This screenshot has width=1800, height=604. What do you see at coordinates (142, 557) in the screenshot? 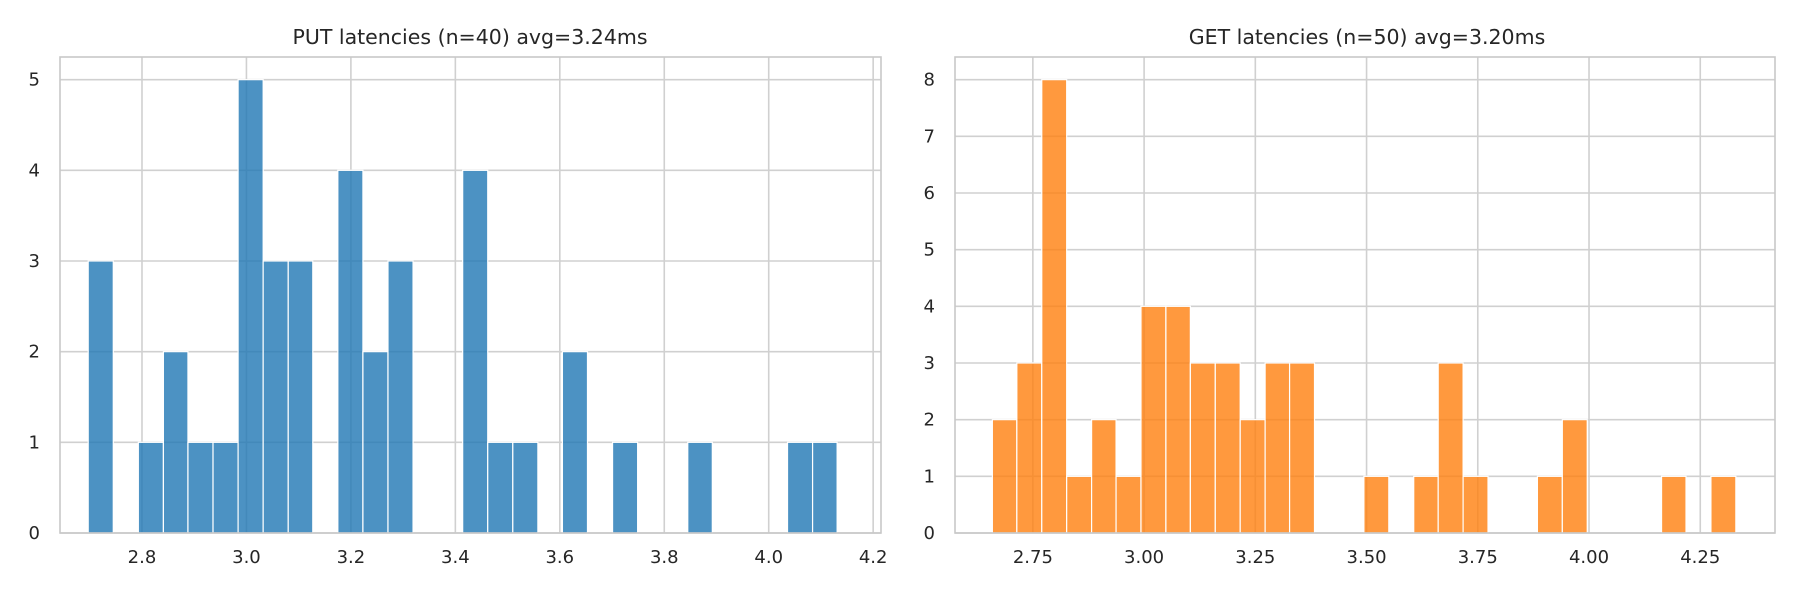
I see `x-tick-label: 2.8` at bounding box center [142, 557].